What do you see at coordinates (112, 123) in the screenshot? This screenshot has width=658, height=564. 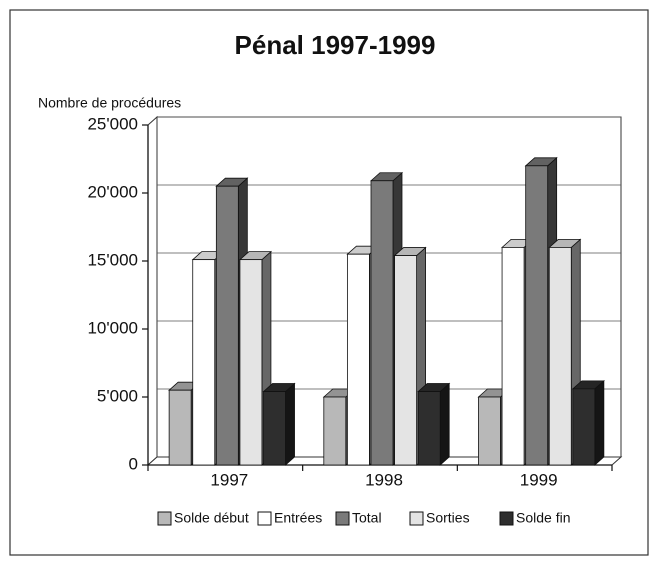 I see `y-tick-label: 25'000` at bounding box center [112, 123].